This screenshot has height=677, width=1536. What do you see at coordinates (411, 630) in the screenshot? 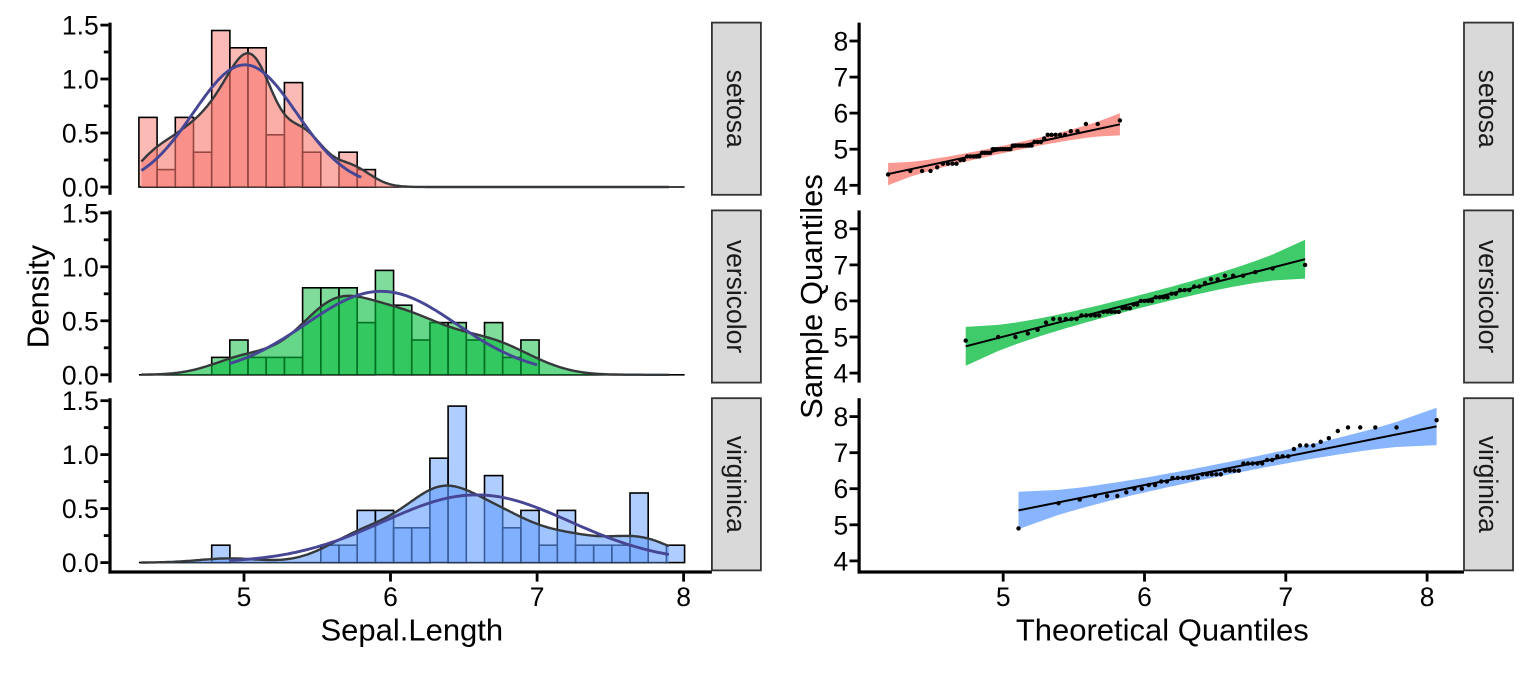
I see `svg-text: Sepal.Length` at bounding box center [411, 630].